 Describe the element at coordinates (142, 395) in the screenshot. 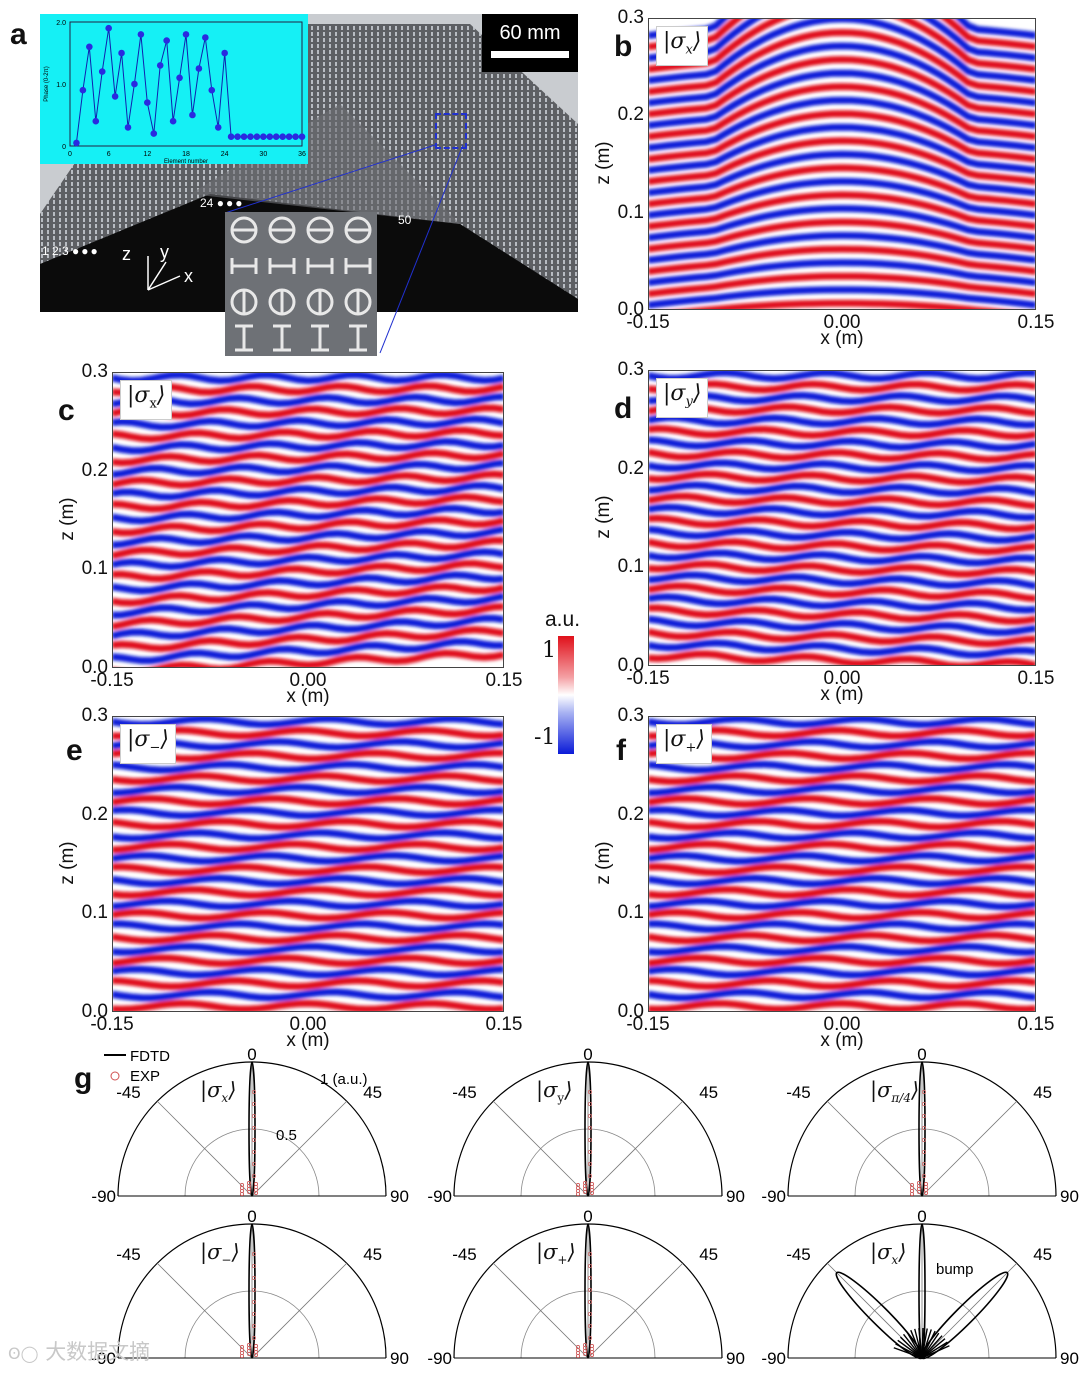

I see `state-symbol: σ` at that location.